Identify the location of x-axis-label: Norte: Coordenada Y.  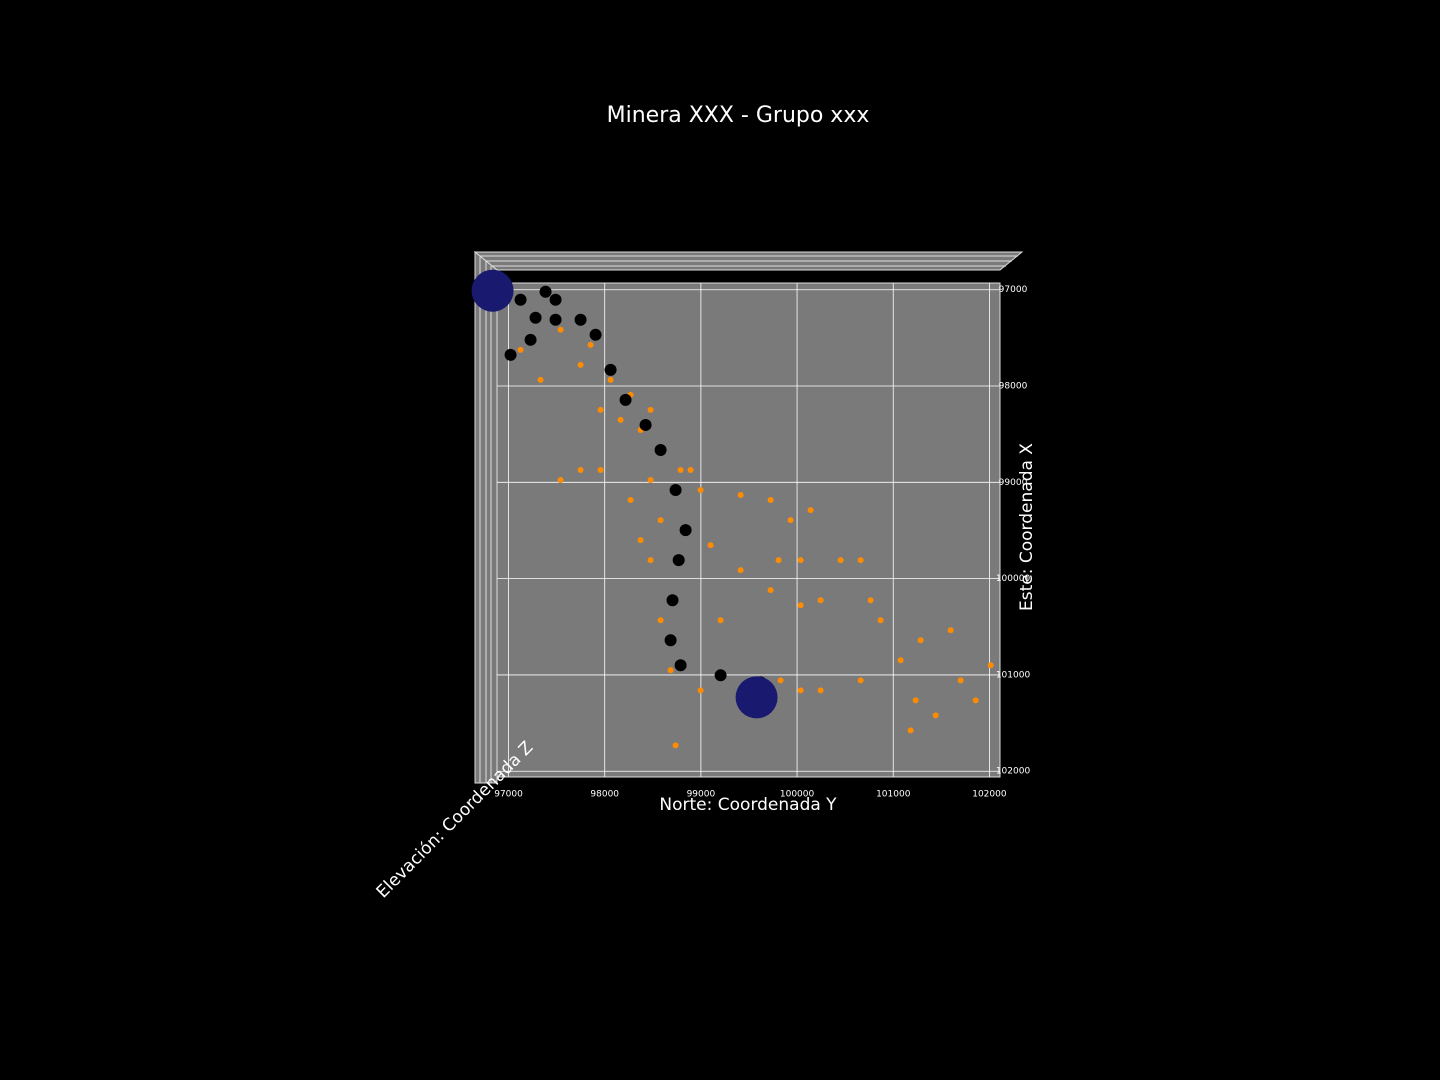
(748, 805).